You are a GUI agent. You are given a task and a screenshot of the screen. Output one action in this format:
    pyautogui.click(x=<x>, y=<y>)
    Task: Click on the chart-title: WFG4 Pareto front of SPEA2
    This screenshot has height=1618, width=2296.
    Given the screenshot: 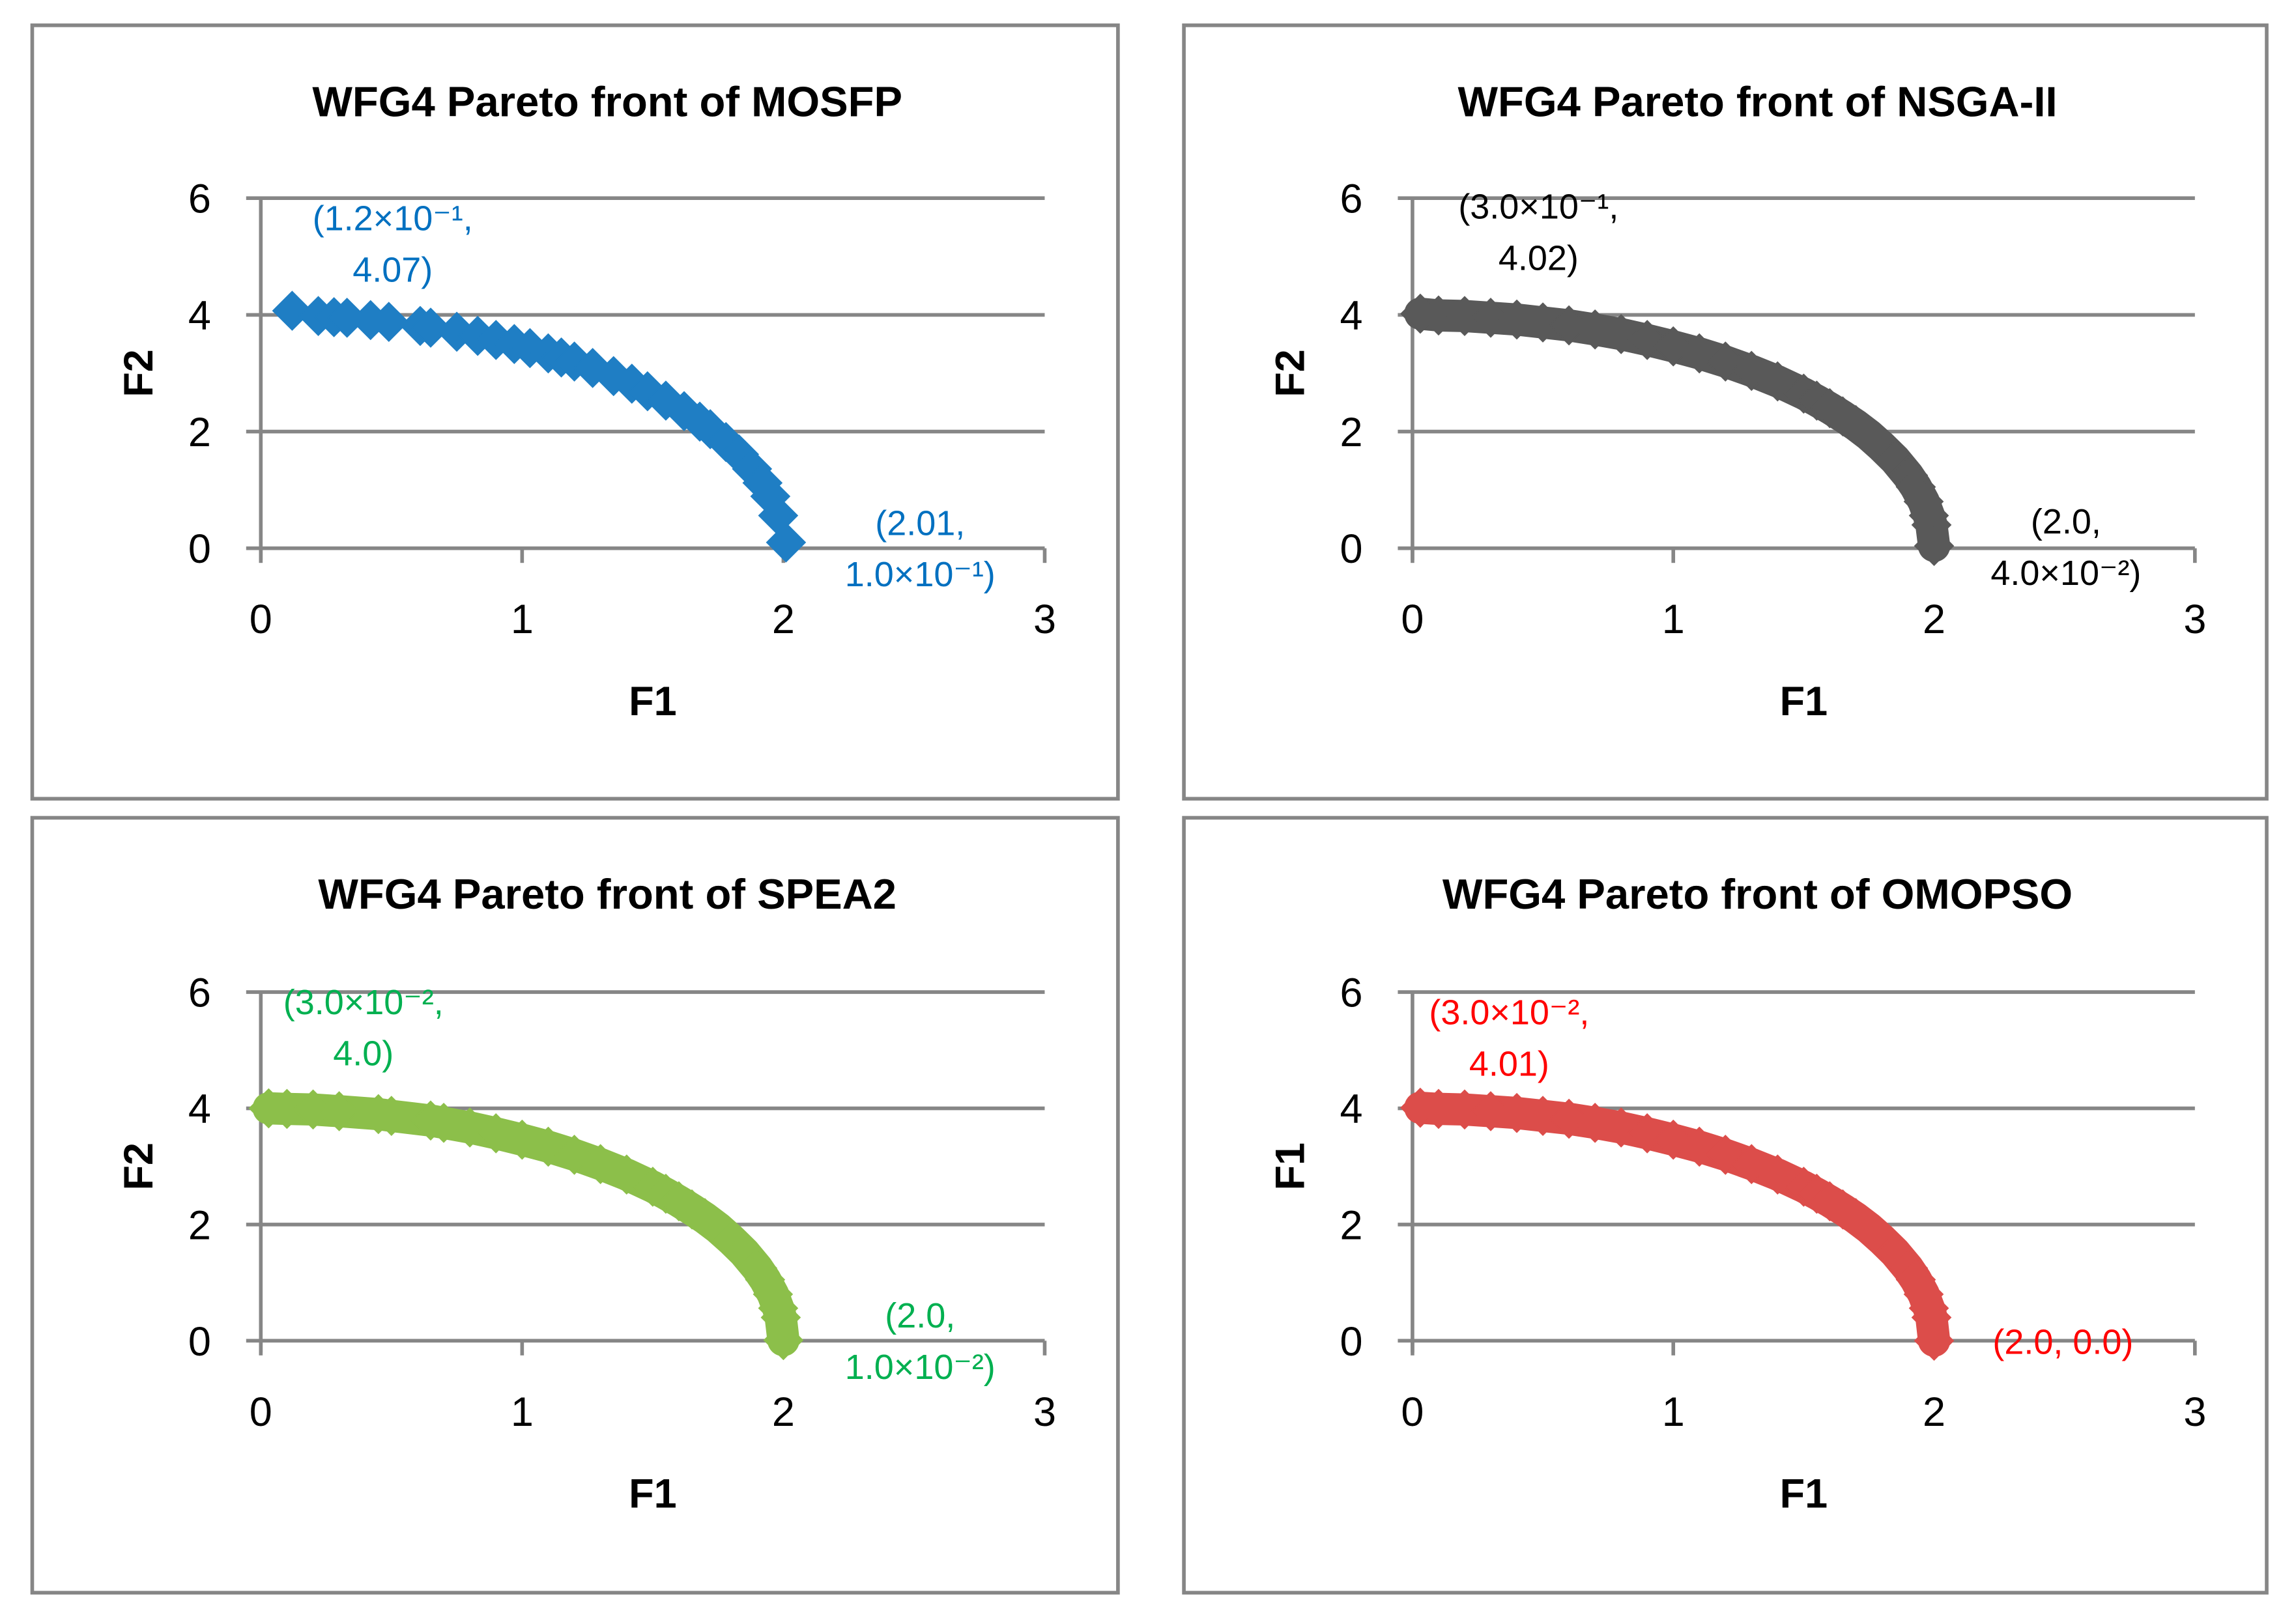 What is the action you would take?
    pyautogui.click(x=607, y=894)
    